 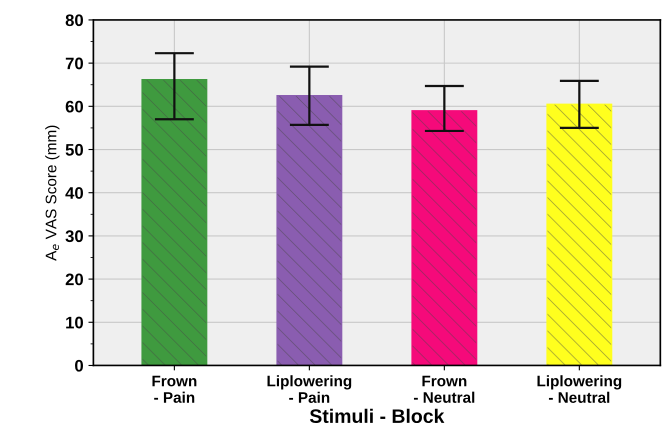 What do you see at coordinates (74, 64) in the screenshot?
I see `y-tick-label: 70` at bounding box center [74, 64].